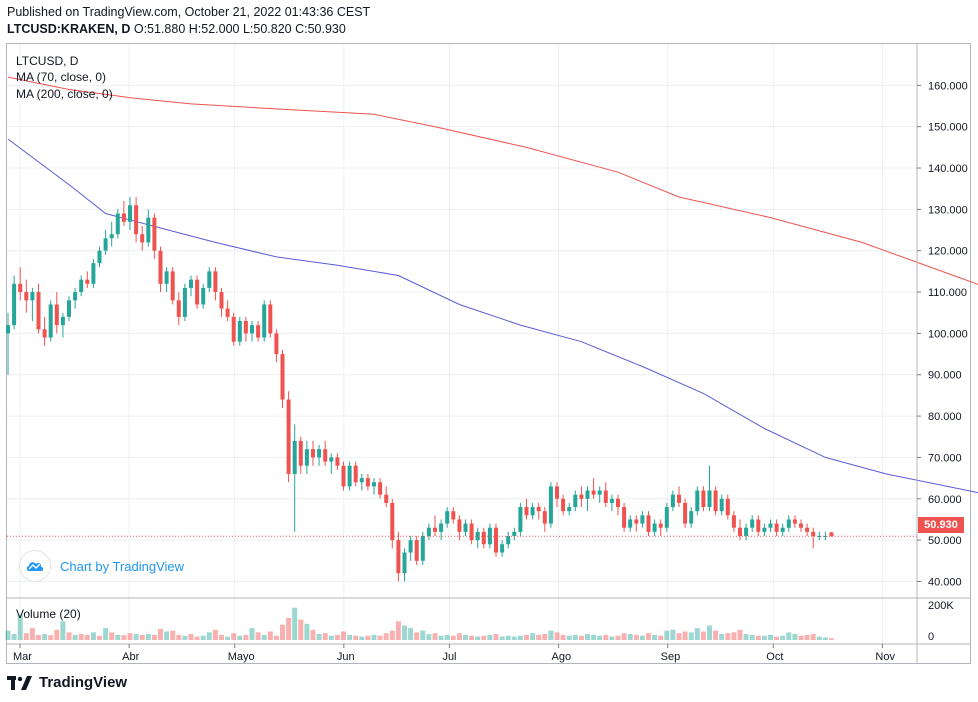 This screenshot has height=702, width=978. I want to click on last-price-label: 50.930, so click(941, 525).